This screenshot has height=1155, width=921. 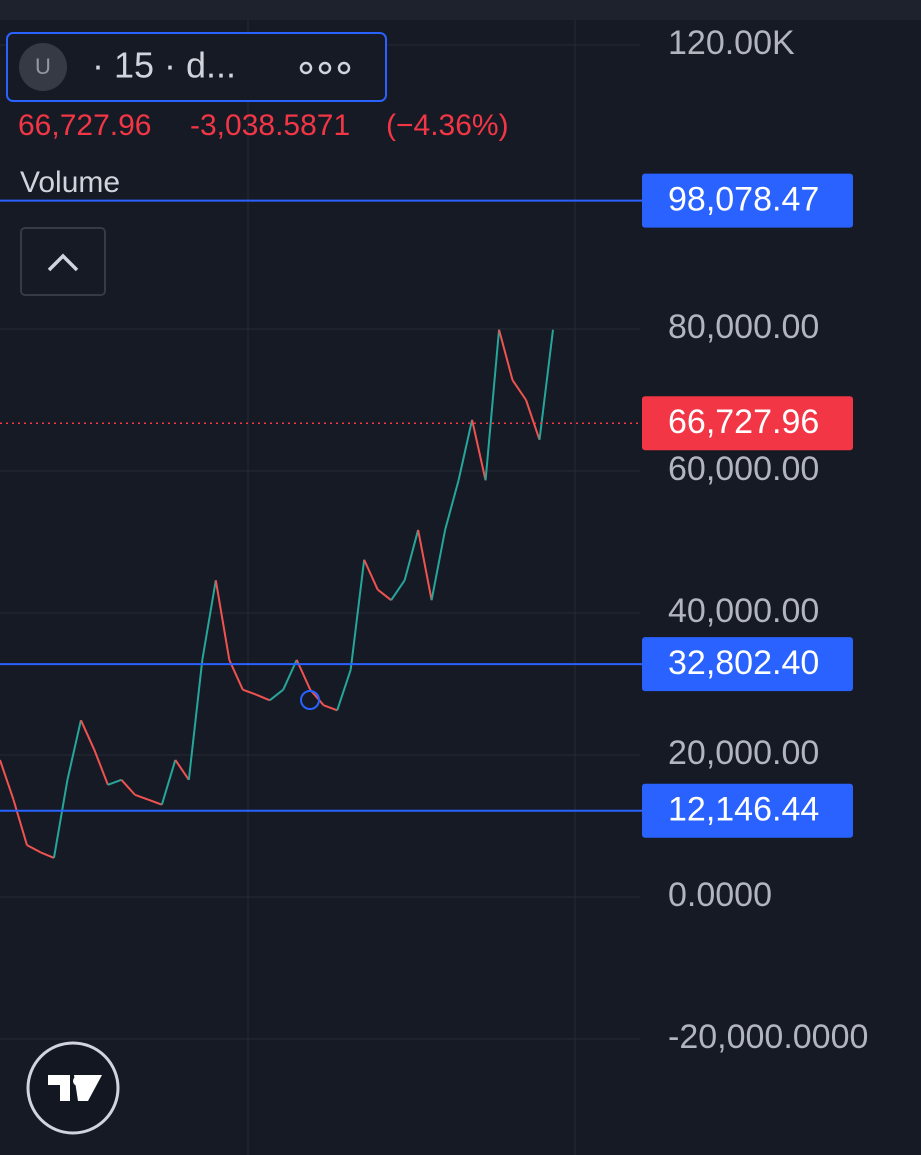 I want to click on change: -3,038.5871, so click(x=270, y=125).